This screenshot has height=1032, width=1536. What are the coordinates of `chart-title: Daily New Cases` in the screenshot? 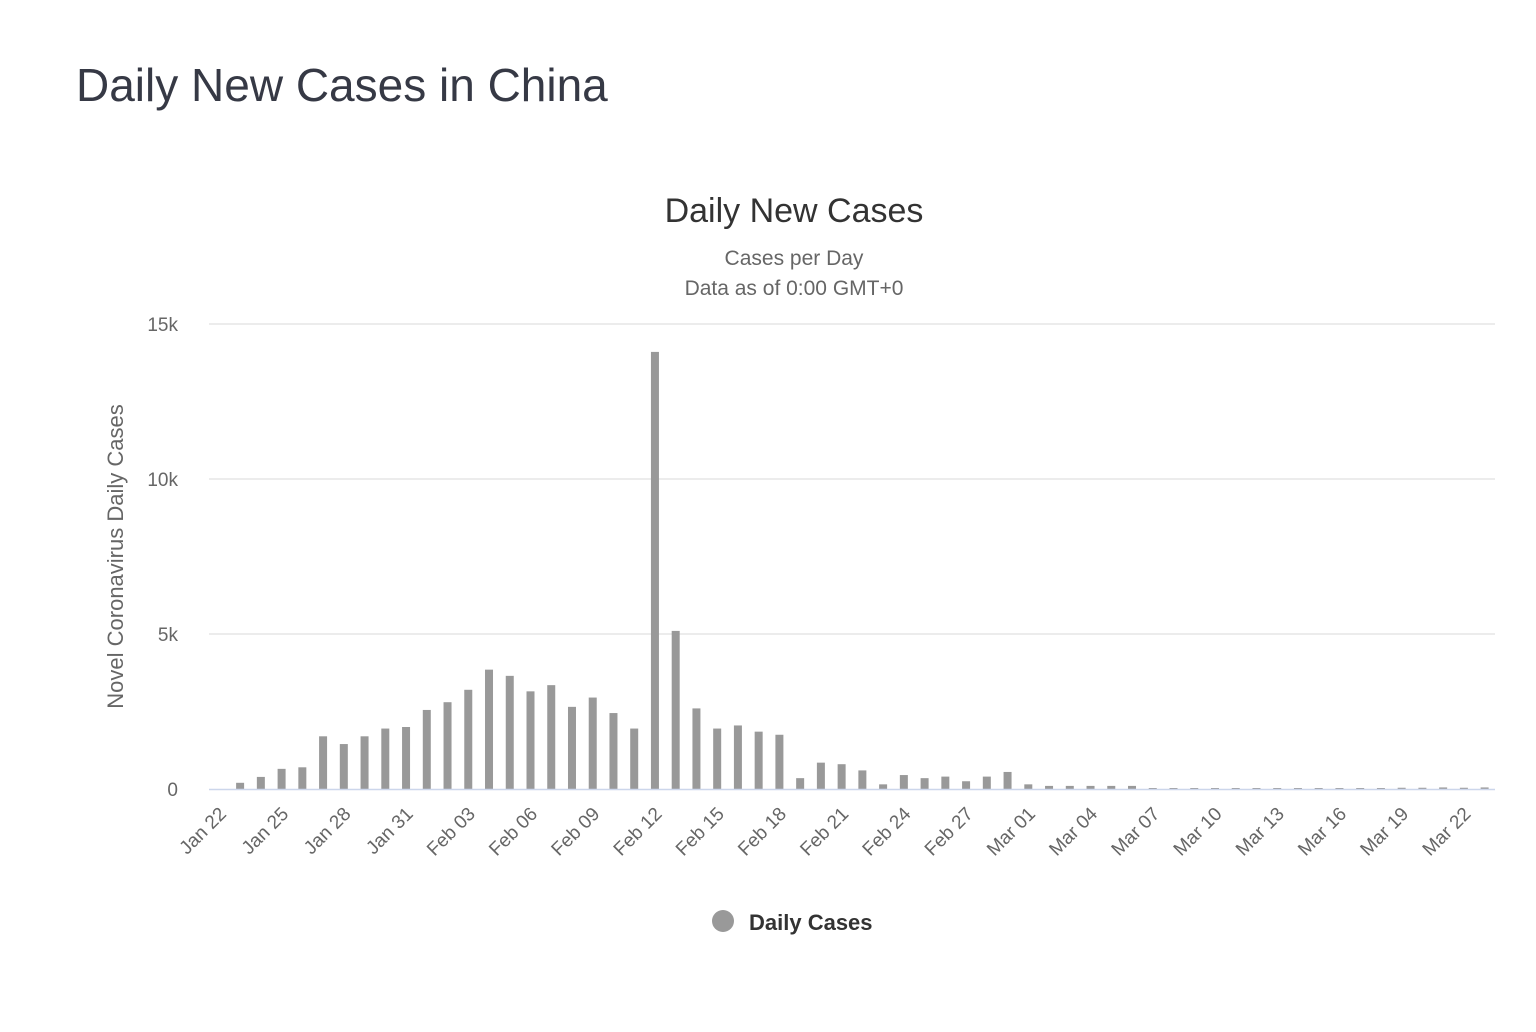 It's located at (794, 211).